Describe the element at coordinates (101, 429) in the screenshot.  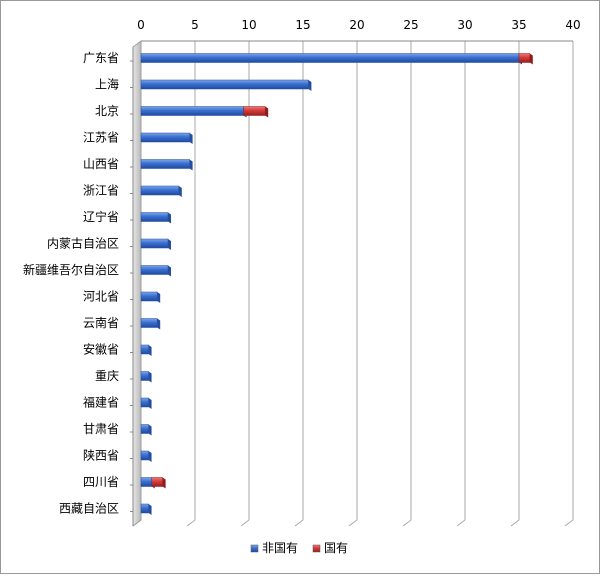
I see `y-category-label: 甘肃省` at that location.